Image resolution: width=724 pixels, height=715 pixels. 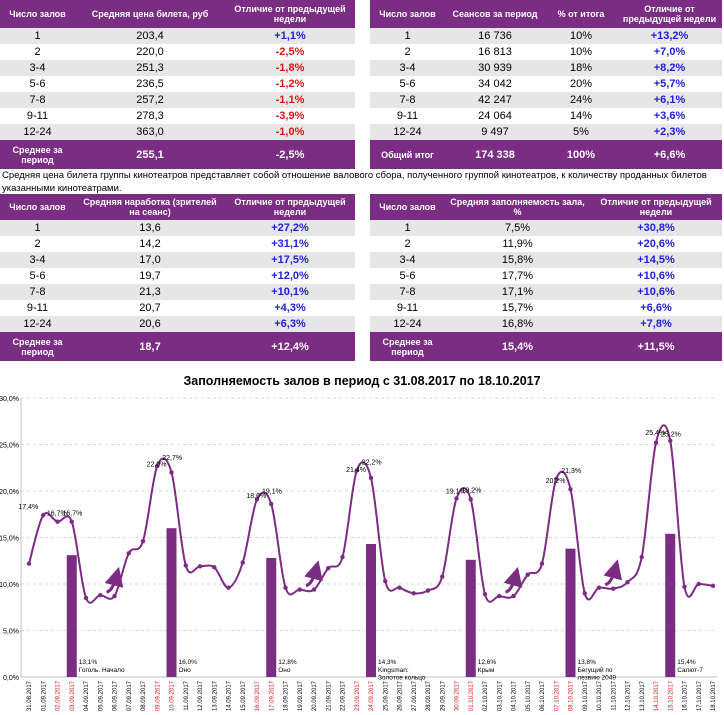 I want to click on bar-value-label: 12,8%, so click(x=287, y=662).